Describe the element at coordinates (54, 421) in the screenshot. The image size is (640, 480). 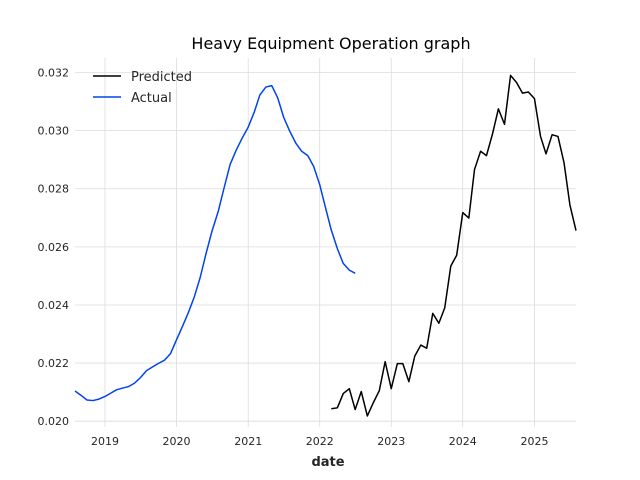
I see `y-tick-label: 0.020` at that location.